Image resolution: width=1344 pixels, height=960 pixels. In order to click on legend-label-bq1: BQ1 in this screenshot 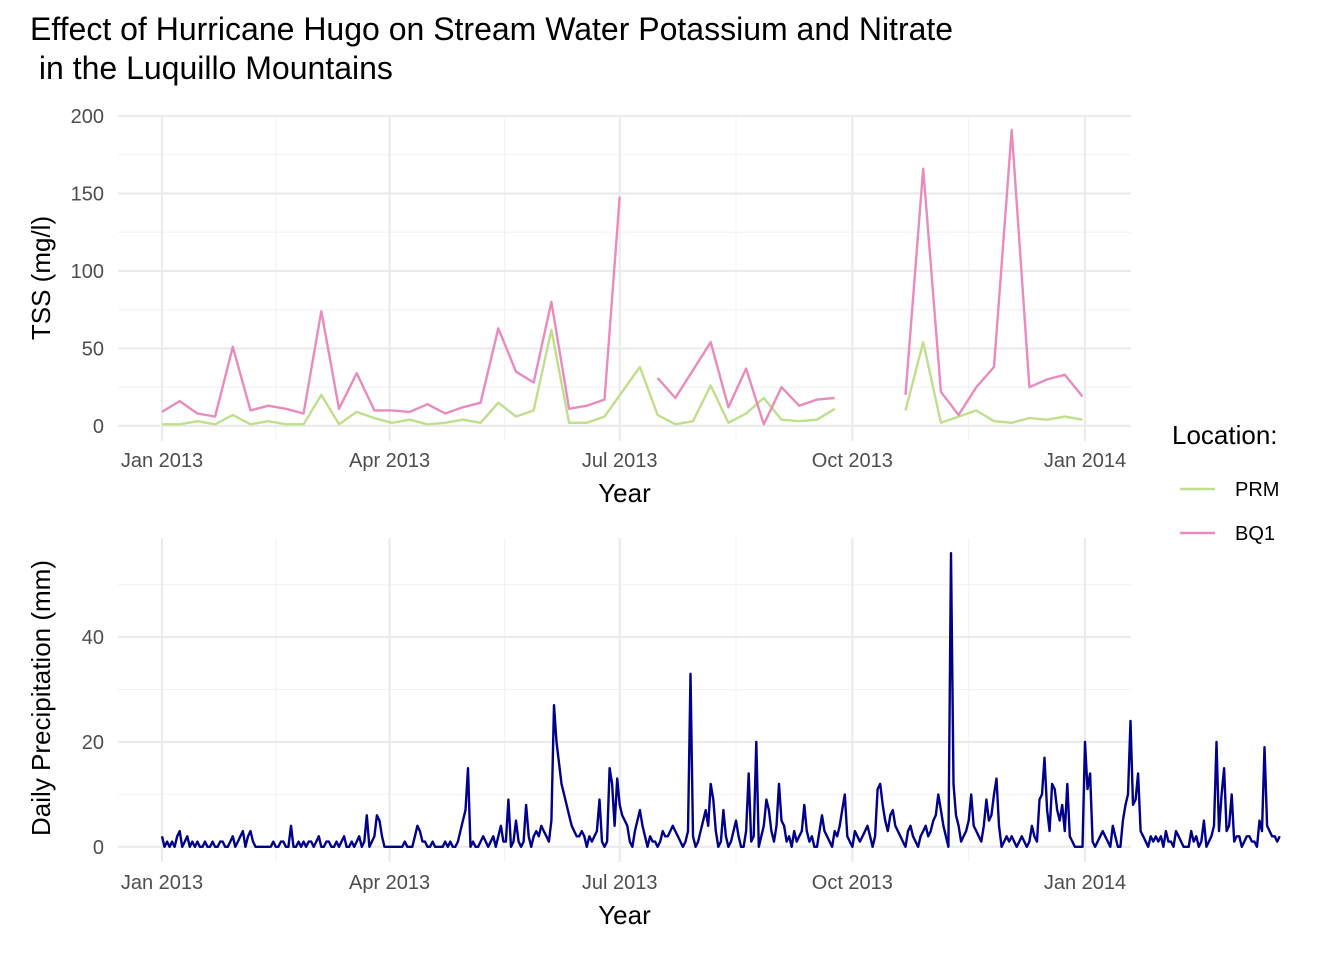, I will do `click(1255, 534)`.